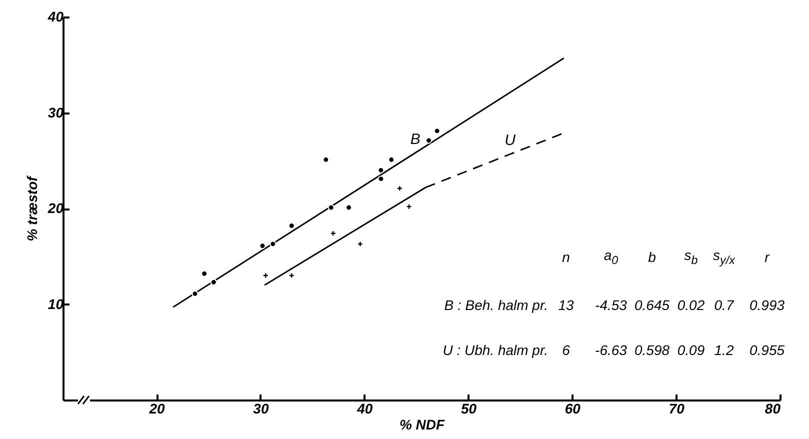 This screenshot has height=439, width=809. I want to click on annotation: r, so click(767, 257).